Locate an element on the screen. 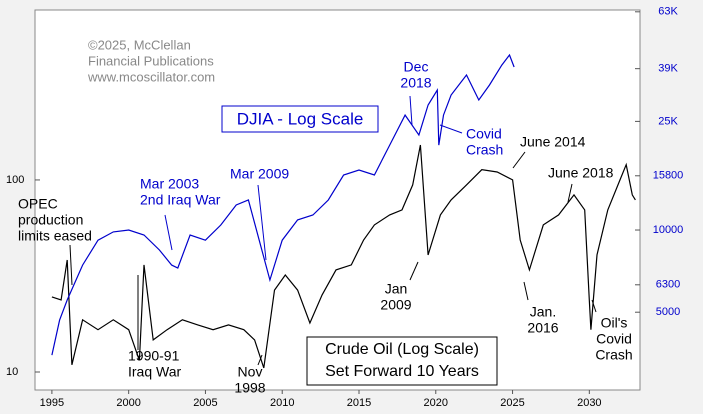 Image resolution: width=703 pixels, height=414 pixels. x-tick-label: 1995 is located at coordinates (52, 403).